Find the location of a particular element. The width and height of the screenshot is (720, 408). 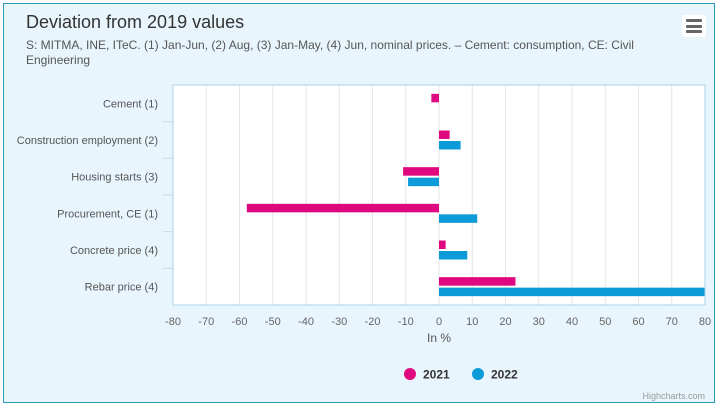

x-tick-label: -40 is located at coordinates (306, 322).